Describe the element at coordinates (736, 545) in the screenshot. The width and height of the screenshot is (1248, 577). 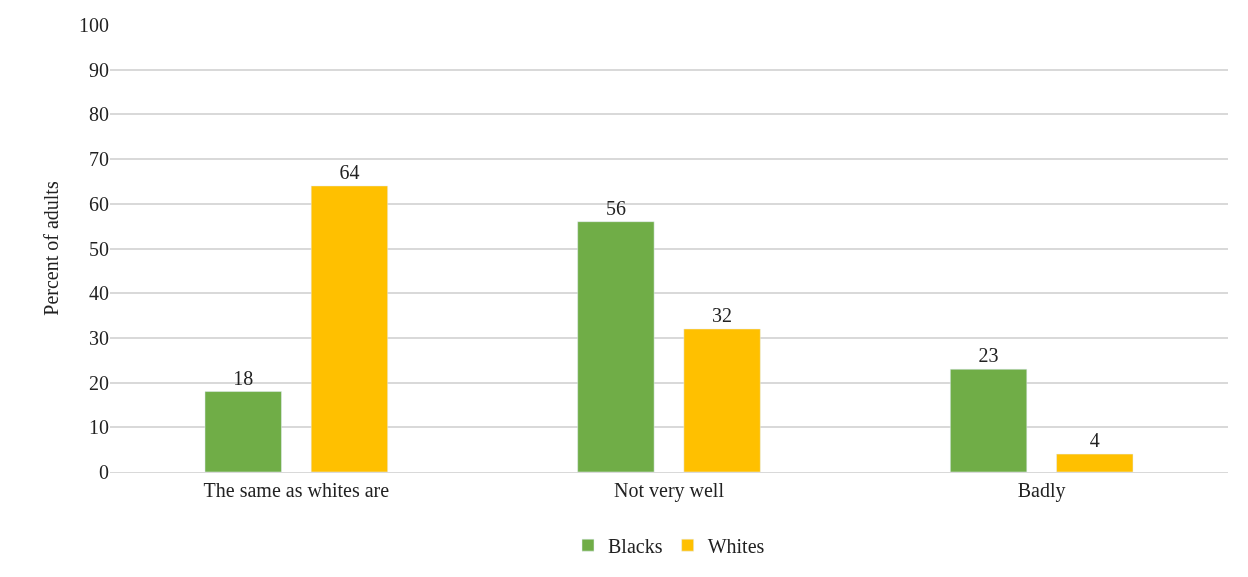
I see `legend-label: Whites` at that location.